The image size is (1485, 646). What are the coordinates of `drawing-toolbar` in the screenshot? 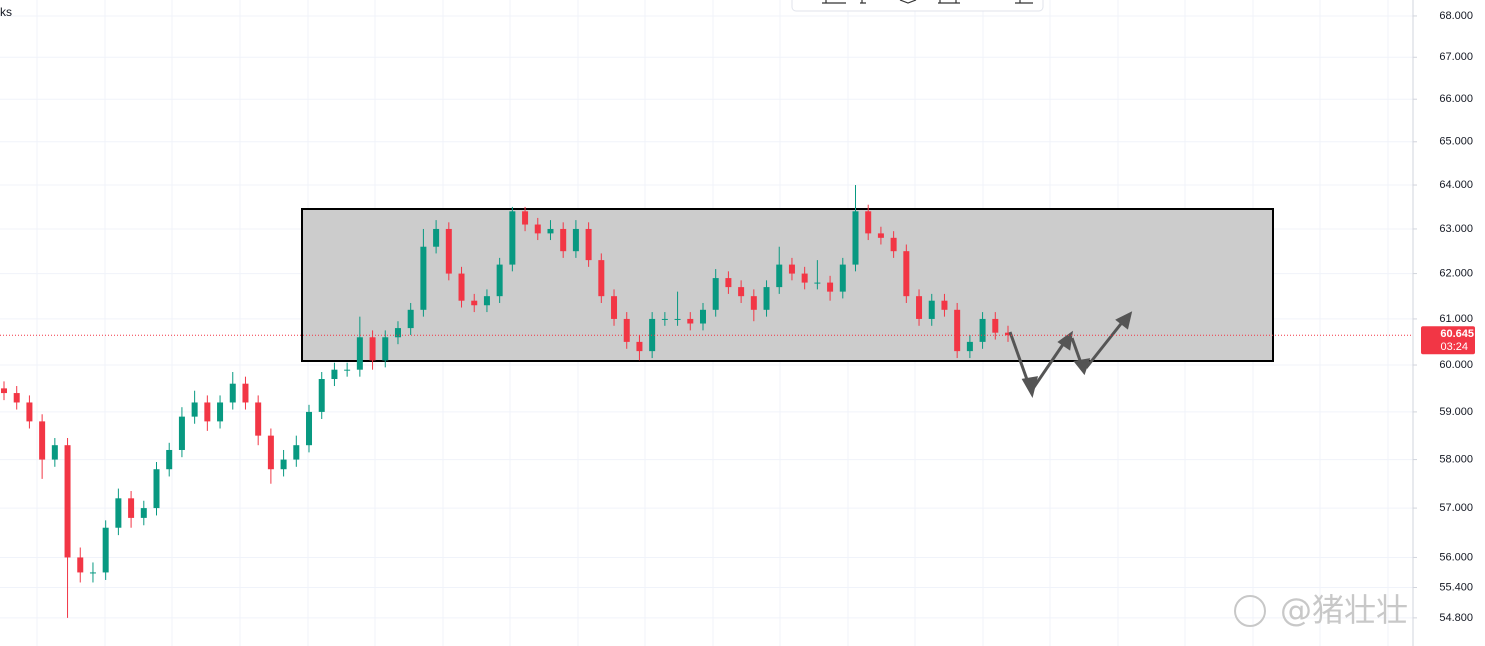 It's located at (917, 6).